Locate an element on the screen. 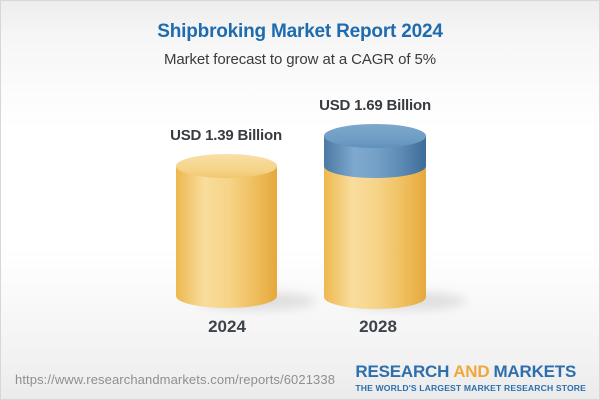  page-subtitle: Market forecast to grow at a CAGR of 5% is located at coordinates (300, 59).